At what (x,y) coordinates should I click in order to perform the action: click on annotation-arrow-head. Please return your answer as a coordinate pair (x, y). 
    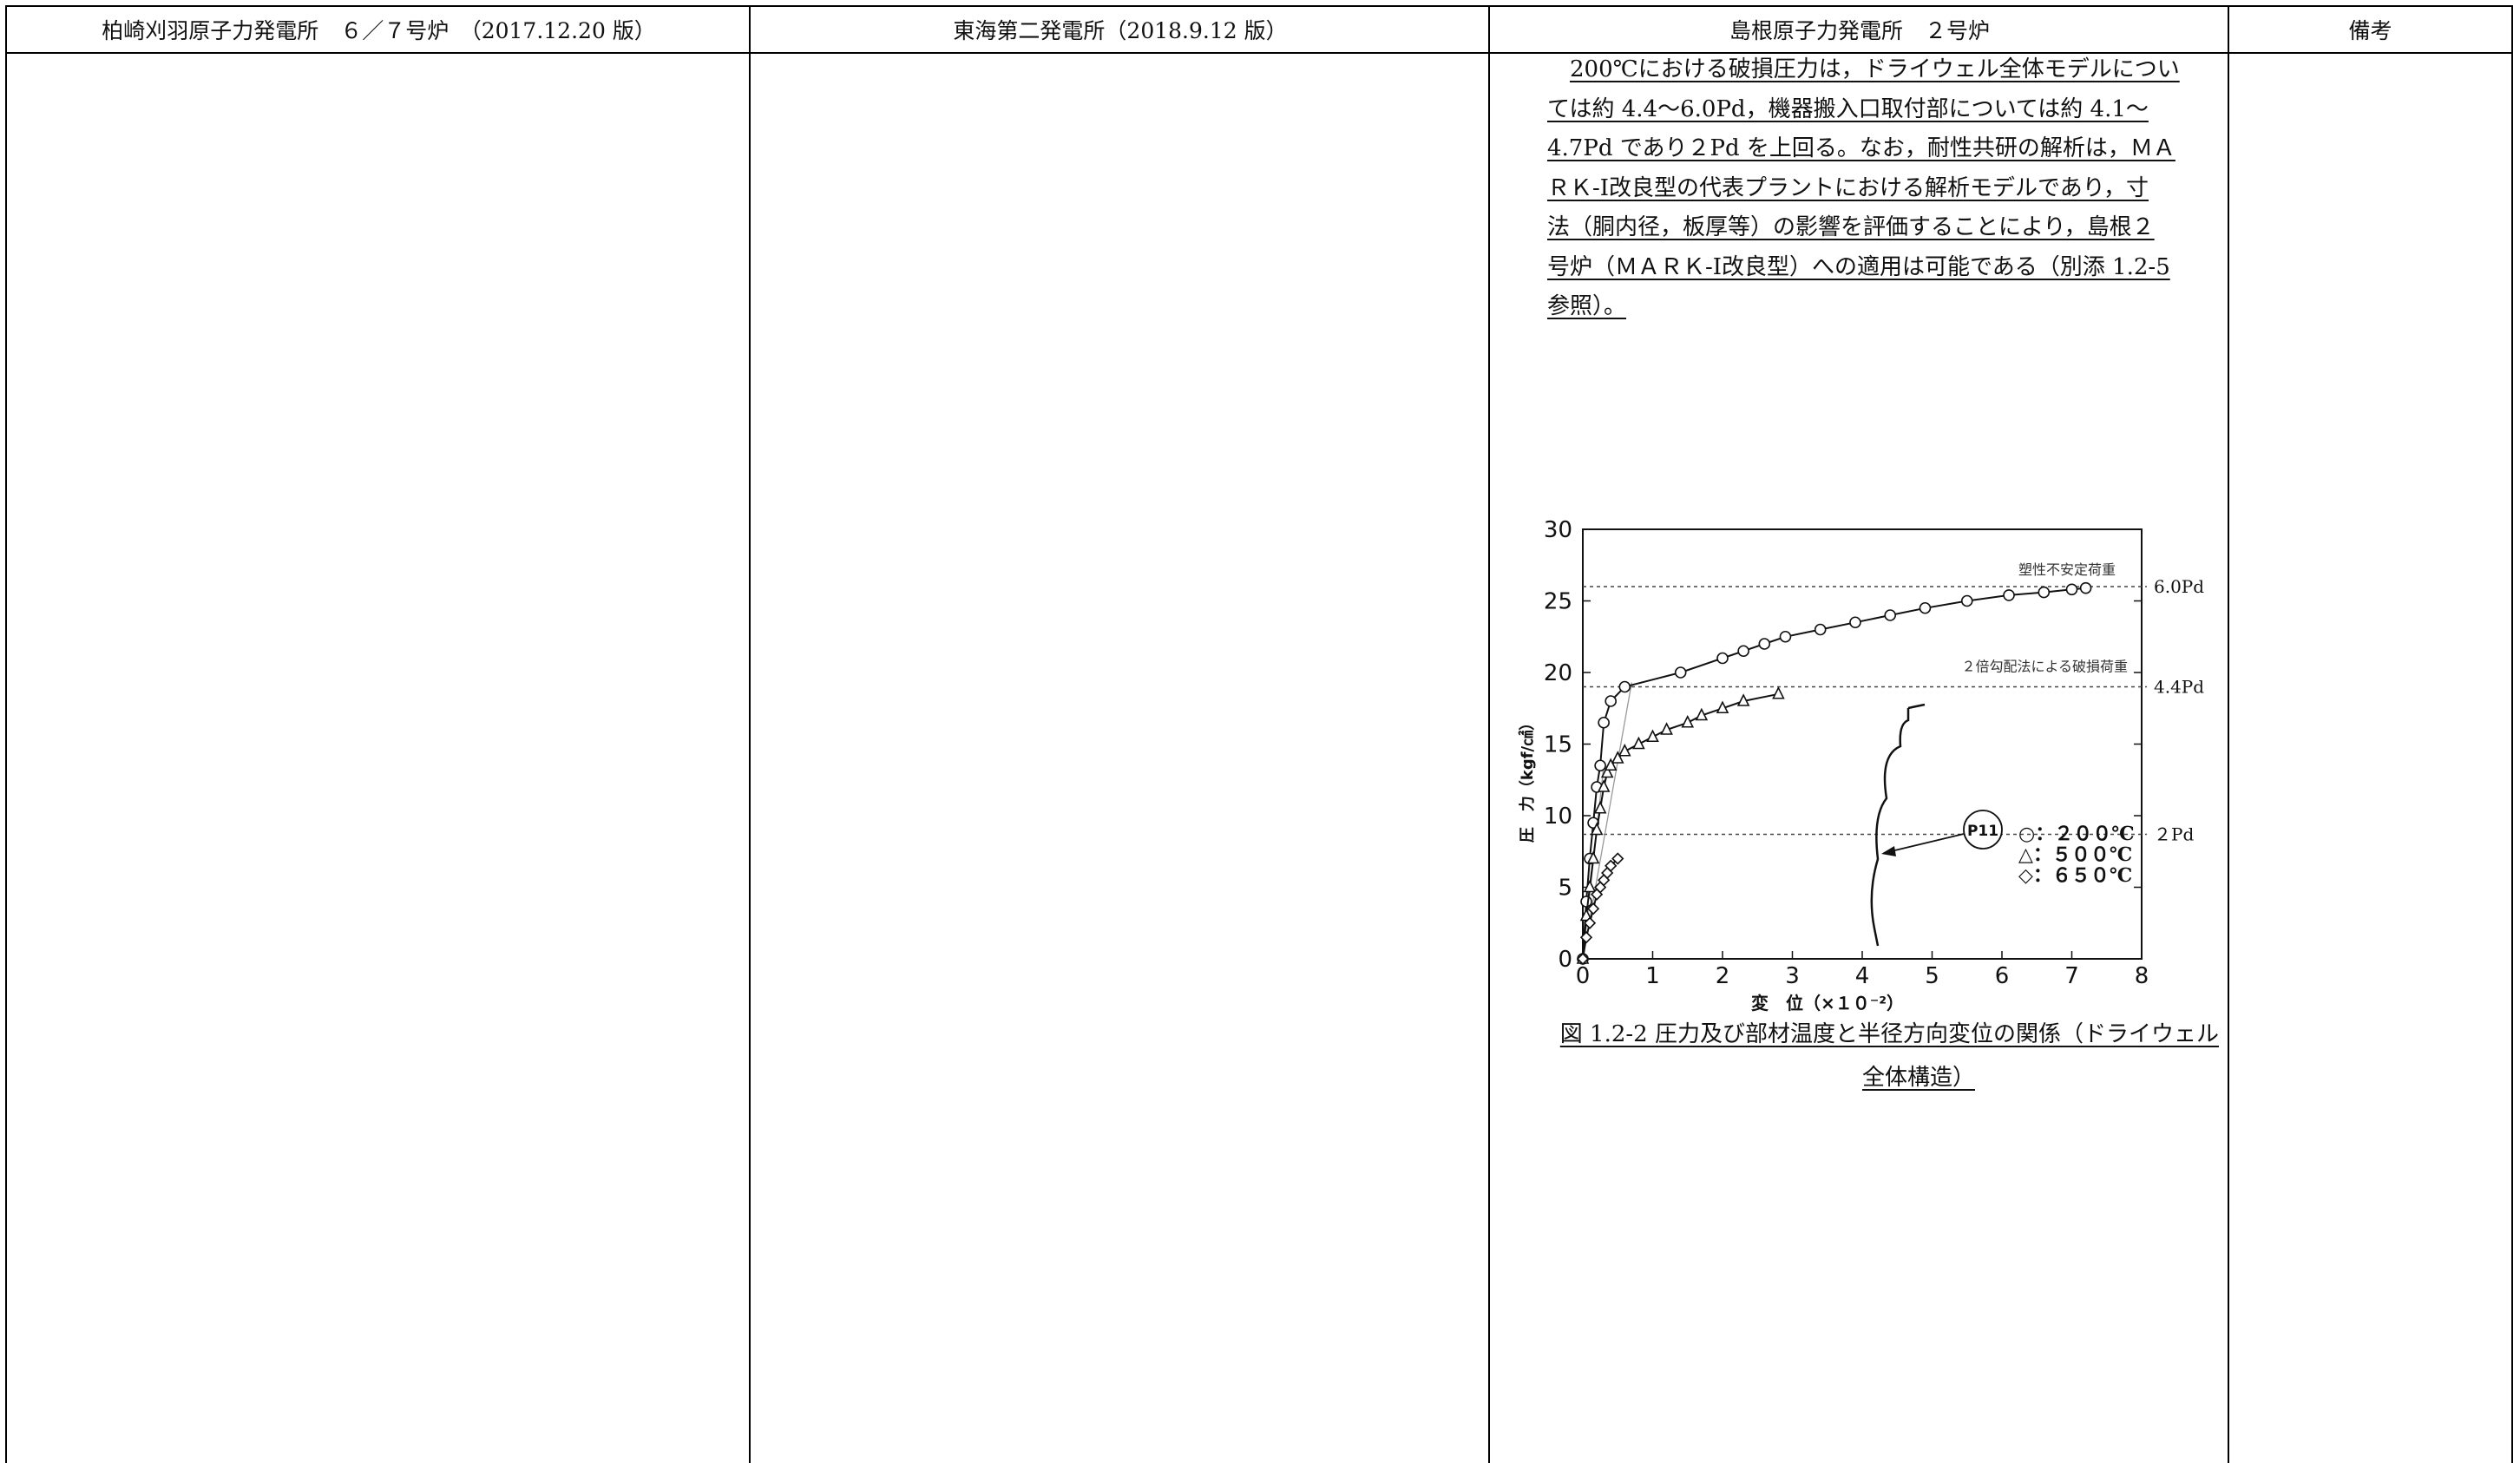
    Looking at the image, I should click on (1888, 851).